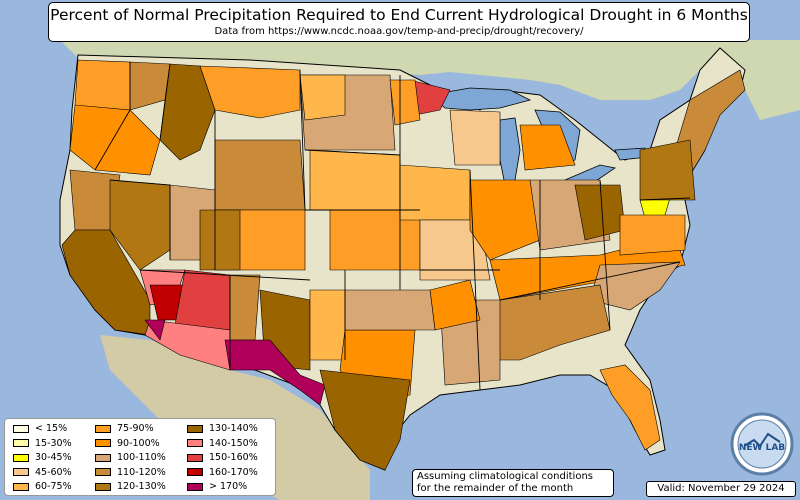  I want to click on region-montana, so click(250, 92).